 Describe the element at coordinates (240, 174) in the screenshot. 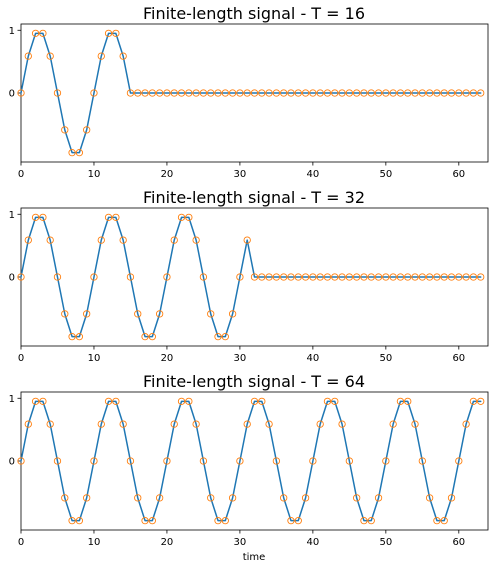

I see `panel-1-xtick-label: 30` at that location.